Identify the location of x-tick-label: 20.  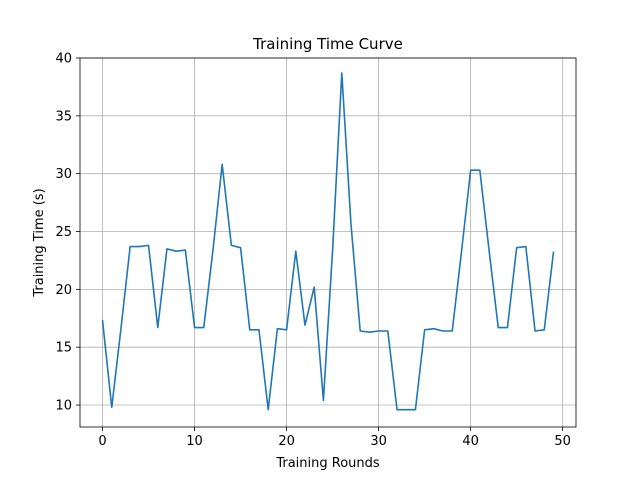
(286, 441).